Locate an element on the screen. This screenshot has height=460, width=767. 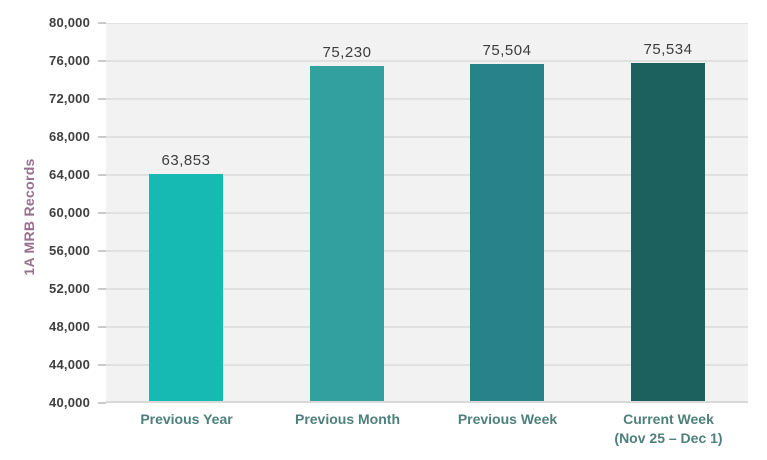
bar-value-label: 63,853 is located at coordinates (186, 160).